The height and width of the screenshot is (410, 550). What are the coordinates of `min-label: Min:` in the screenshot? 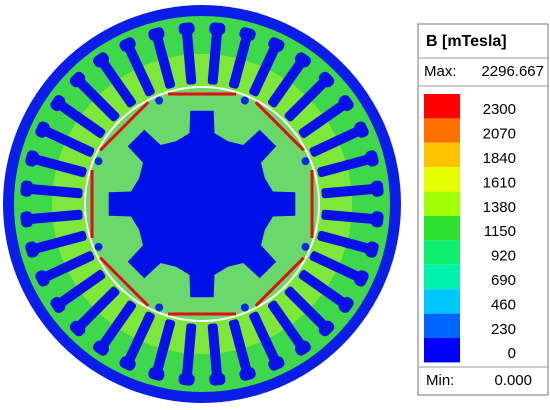 It's located at (440, 380).